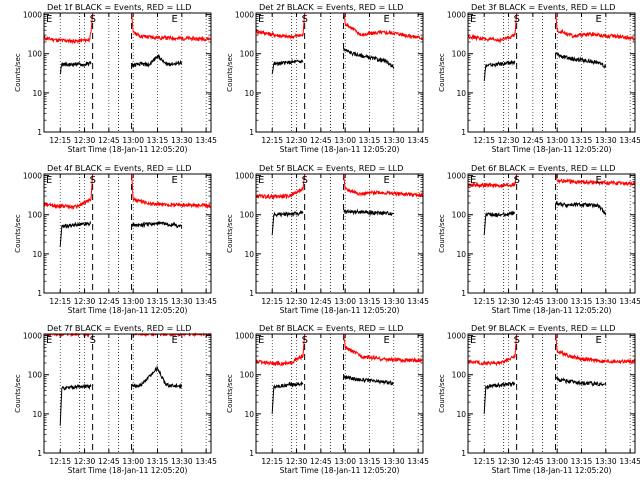 This screenshot has height=480, width=640. I want to click on chart-title: Det 3f BLACK = Events, RED = LLD, so click(543, 7).